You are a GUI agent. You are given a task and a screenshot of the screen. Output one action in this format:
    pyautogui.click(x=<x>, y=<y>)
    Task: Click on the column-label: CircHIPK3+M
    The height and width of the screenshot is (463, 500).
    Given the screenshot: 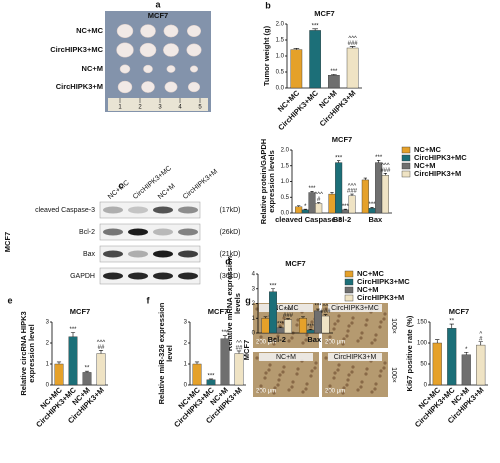 What is the action you would take?
    pyautogui.click(x=200, y=184)
    